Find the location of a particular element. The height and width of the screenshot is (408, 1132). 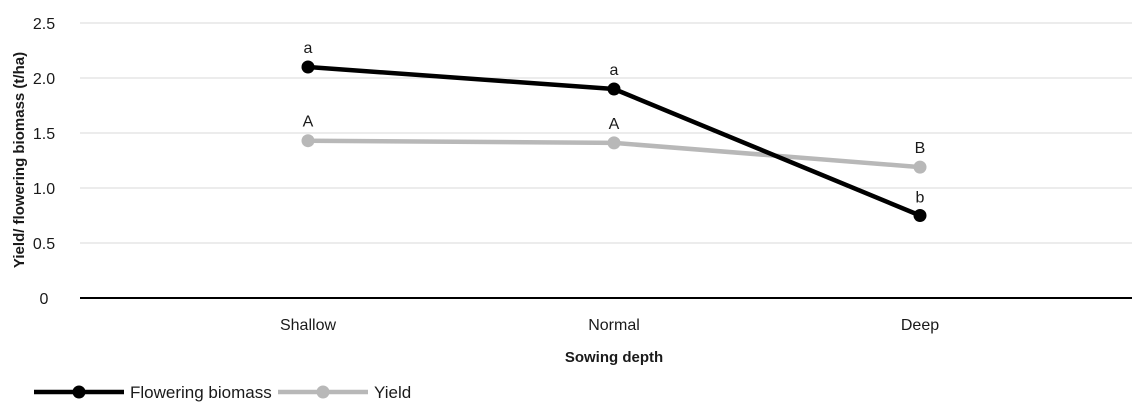

legend-item: Flowering biomass is located at coordinates (153, 392).